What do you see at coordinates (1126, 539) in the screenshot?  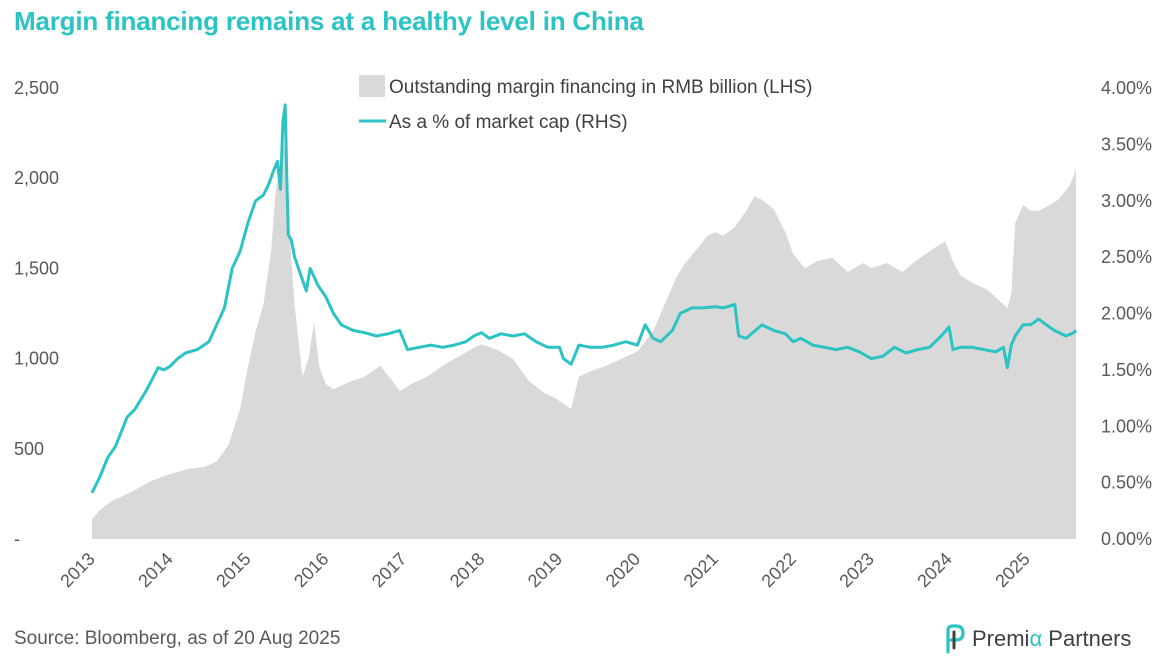 I see `right-tick-label: 0.00%` at bounding box center [1126, 539].